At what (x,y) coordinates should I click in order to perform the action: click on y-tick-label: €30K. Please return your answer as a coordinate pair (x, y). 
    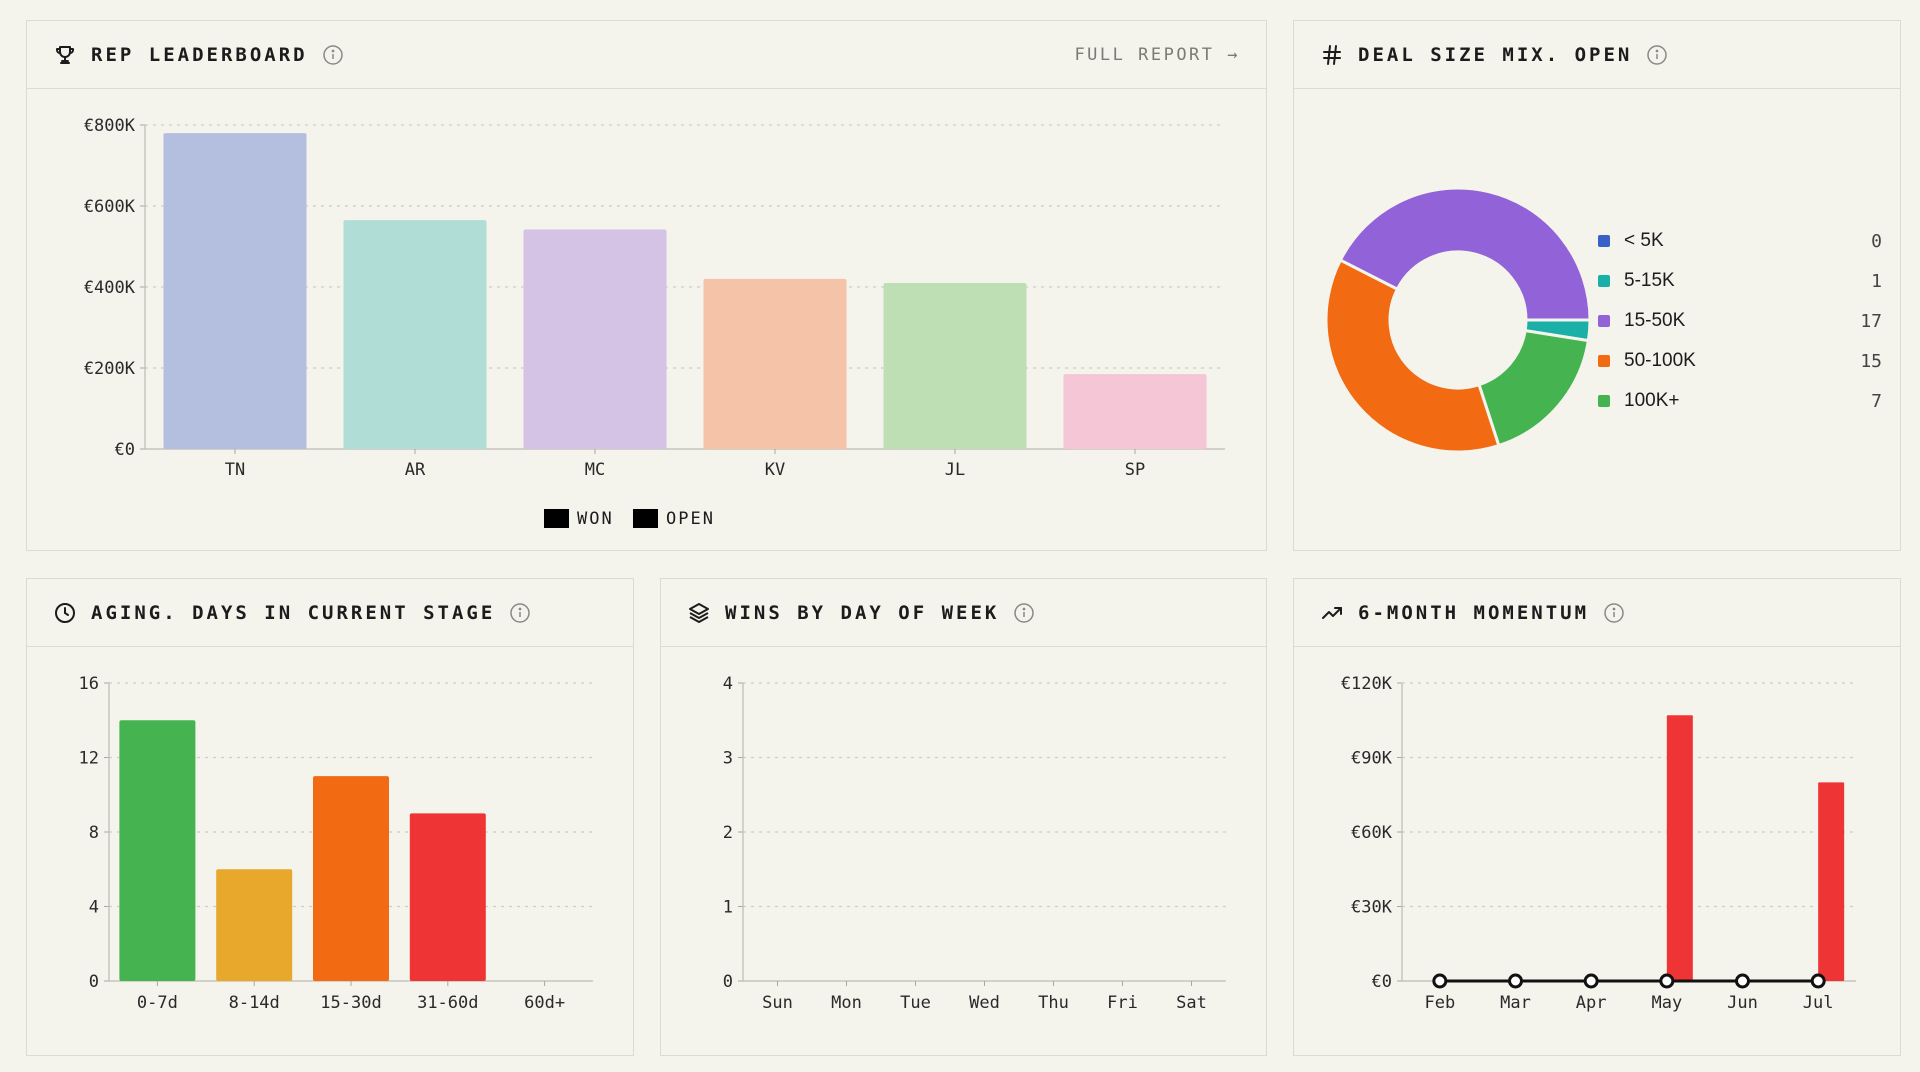
    Looking at the image, I should click on (1372, 908).